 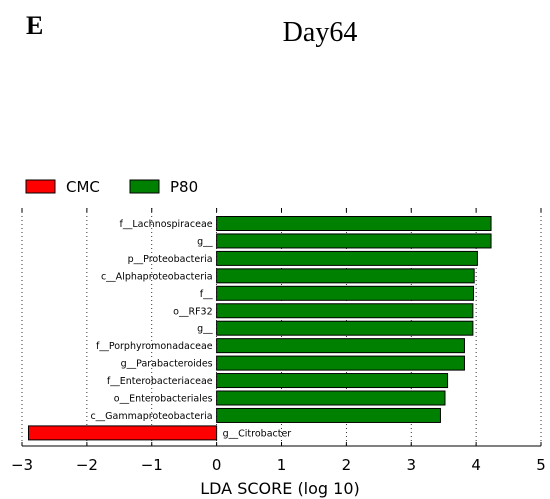 What do you see at coordinates (151, 416) in the screenshot?
I see `bar-label-11: c__Gammaproteobacteria` at bounding box center [151, 416].